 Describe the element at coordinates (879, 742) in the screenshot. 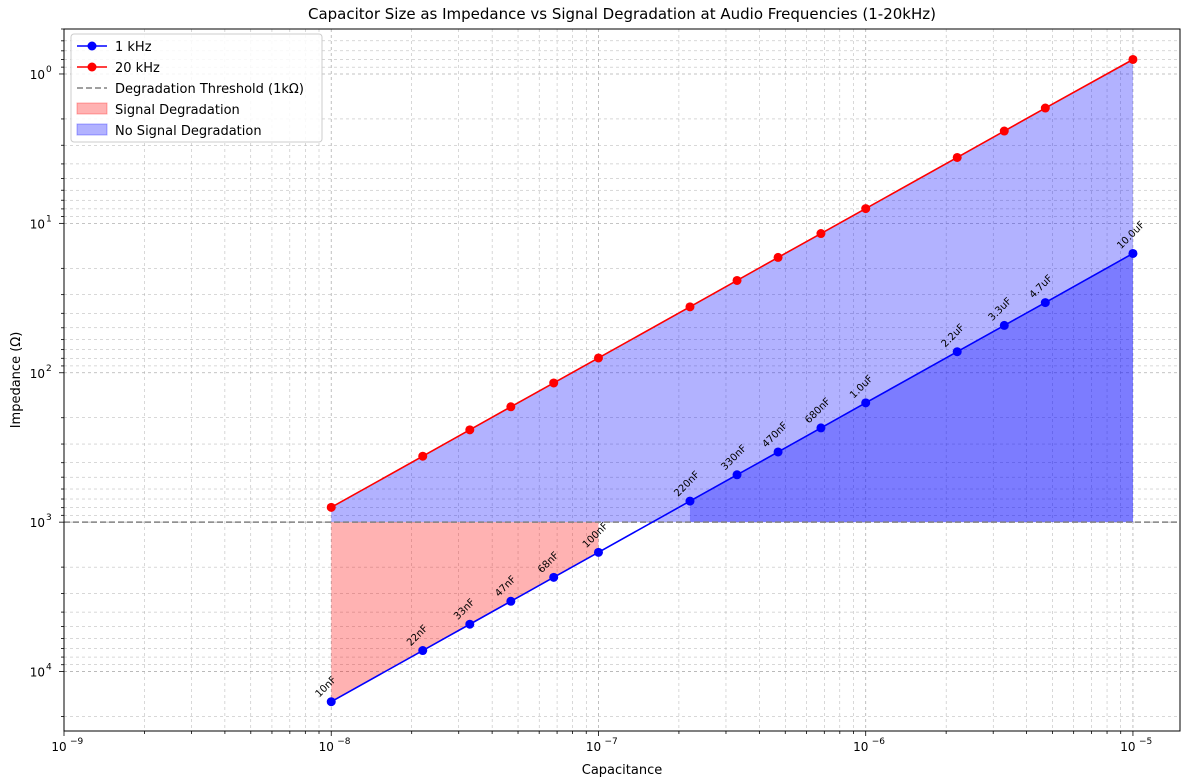

I see `x-tick-exponent: −6` at that location.